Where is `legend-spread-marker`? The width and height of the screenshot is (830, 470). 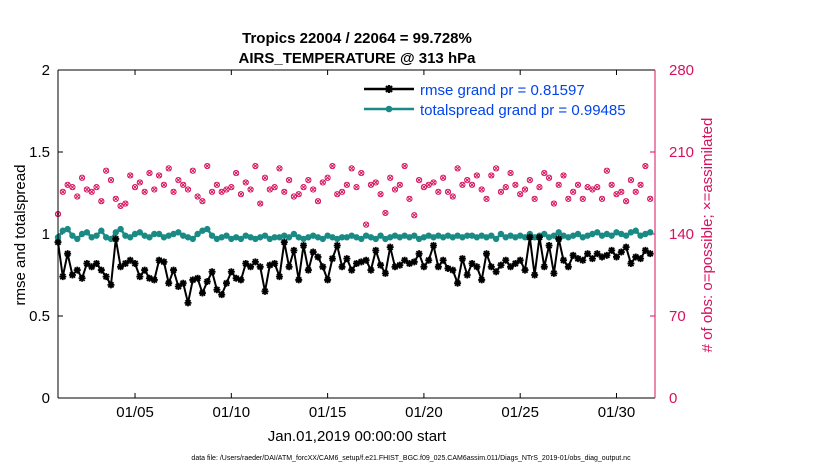
legend-spread-marker is located at coordinates (389, 109).